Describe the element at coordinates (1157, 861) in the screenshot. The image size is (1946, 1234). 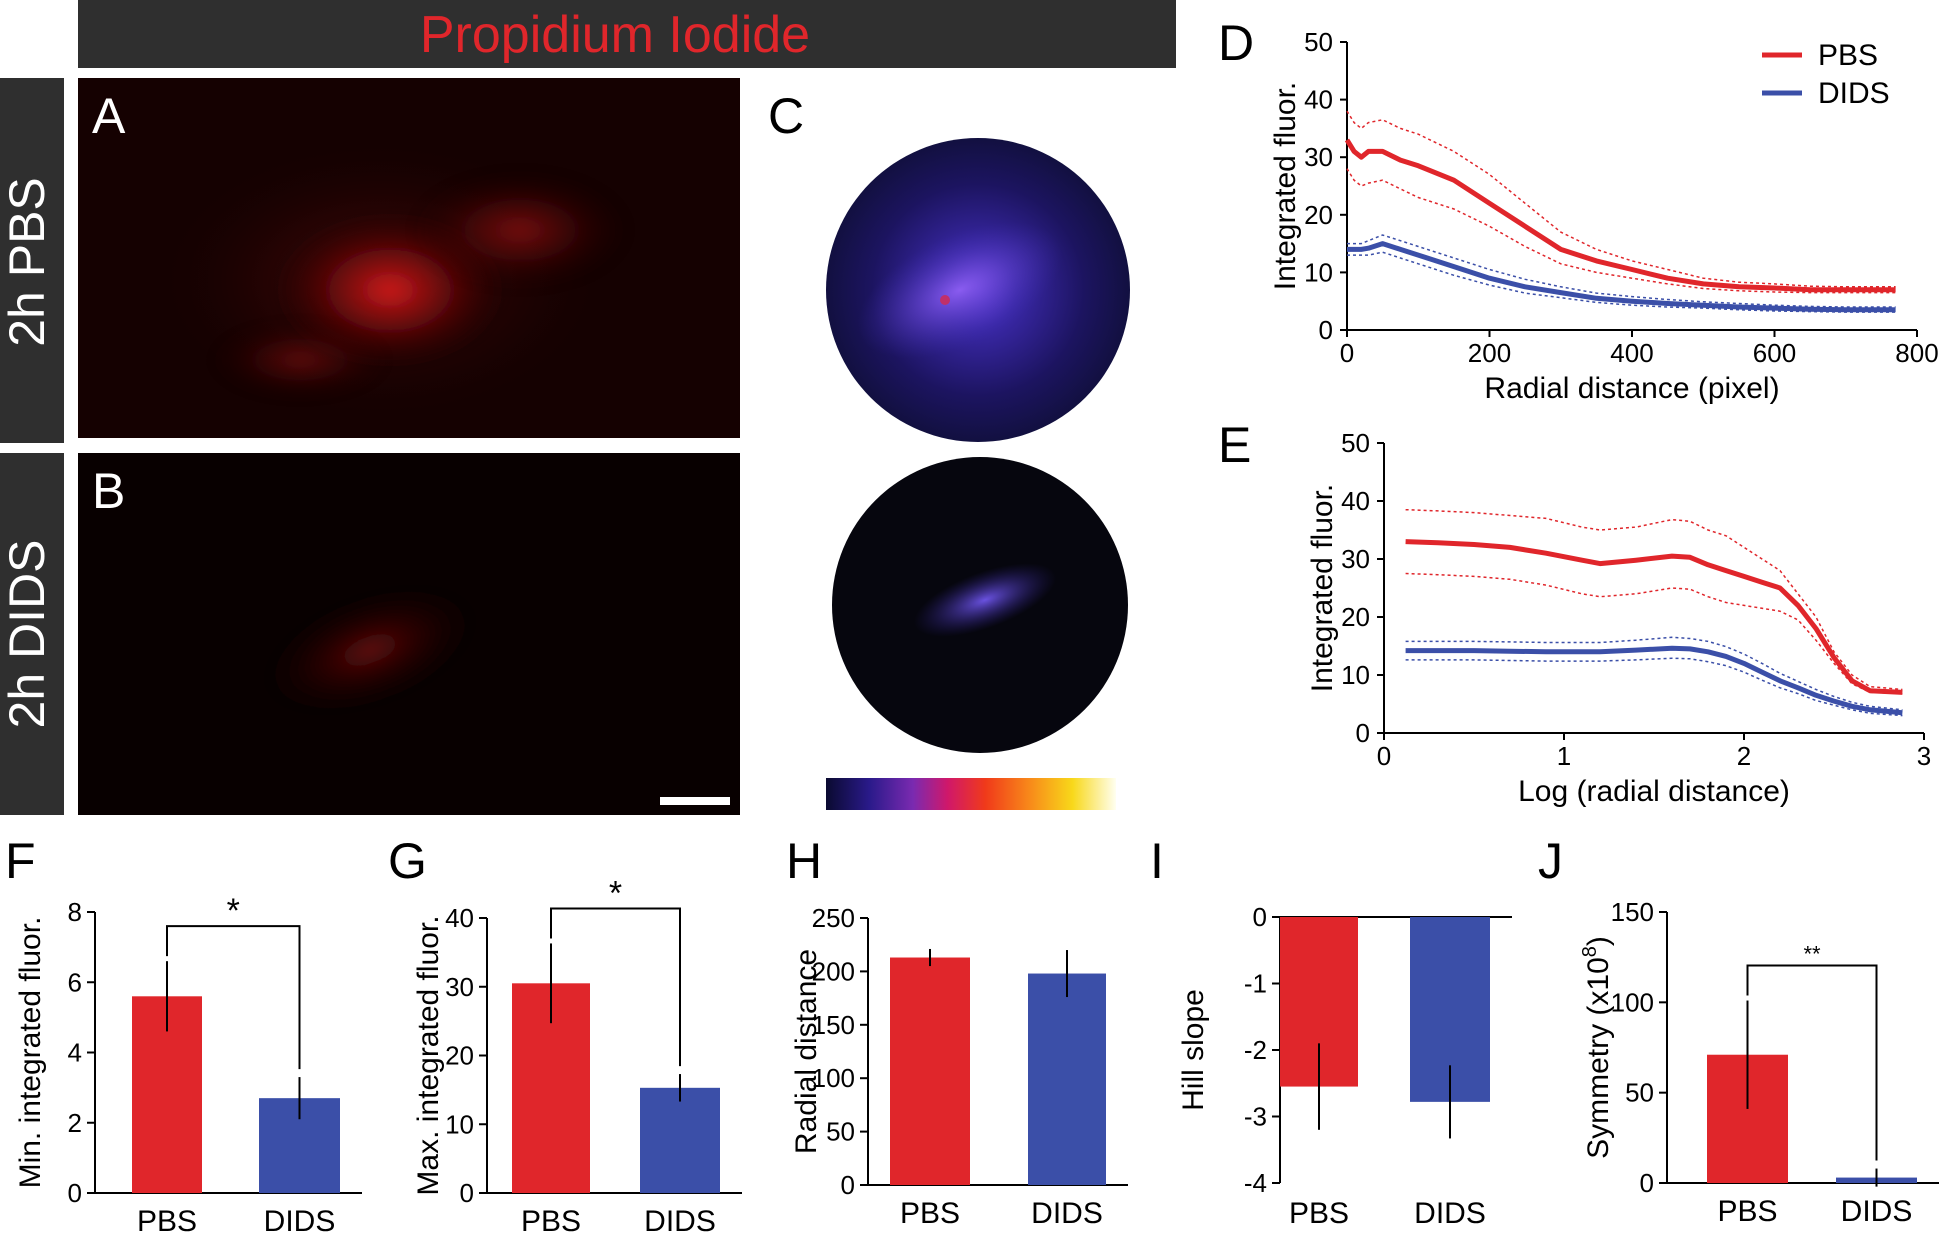
I see `panel-letter: I` at that location.